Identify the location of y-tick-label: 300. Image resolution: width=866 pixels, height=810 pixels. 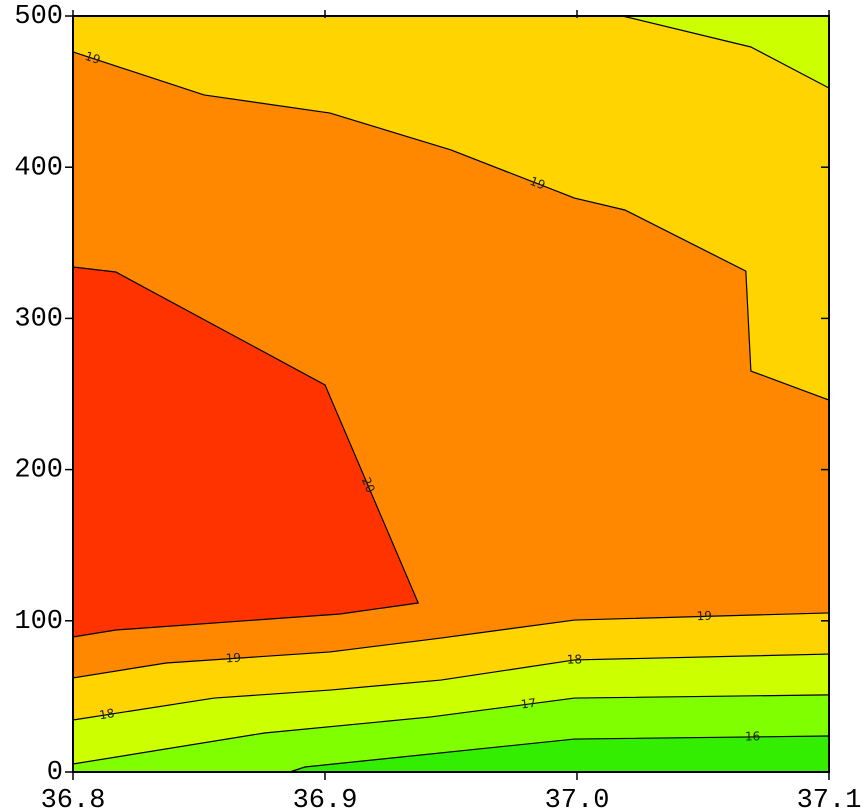
(38, 320).